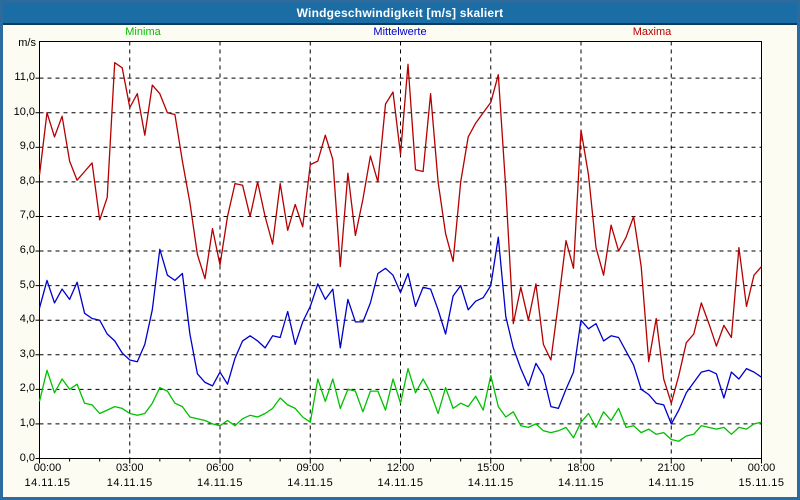  Describe the element at coordinates (400, 32) in the screenshot. I see `legend-item-mittelwerte: Mittelwerte` at that location.